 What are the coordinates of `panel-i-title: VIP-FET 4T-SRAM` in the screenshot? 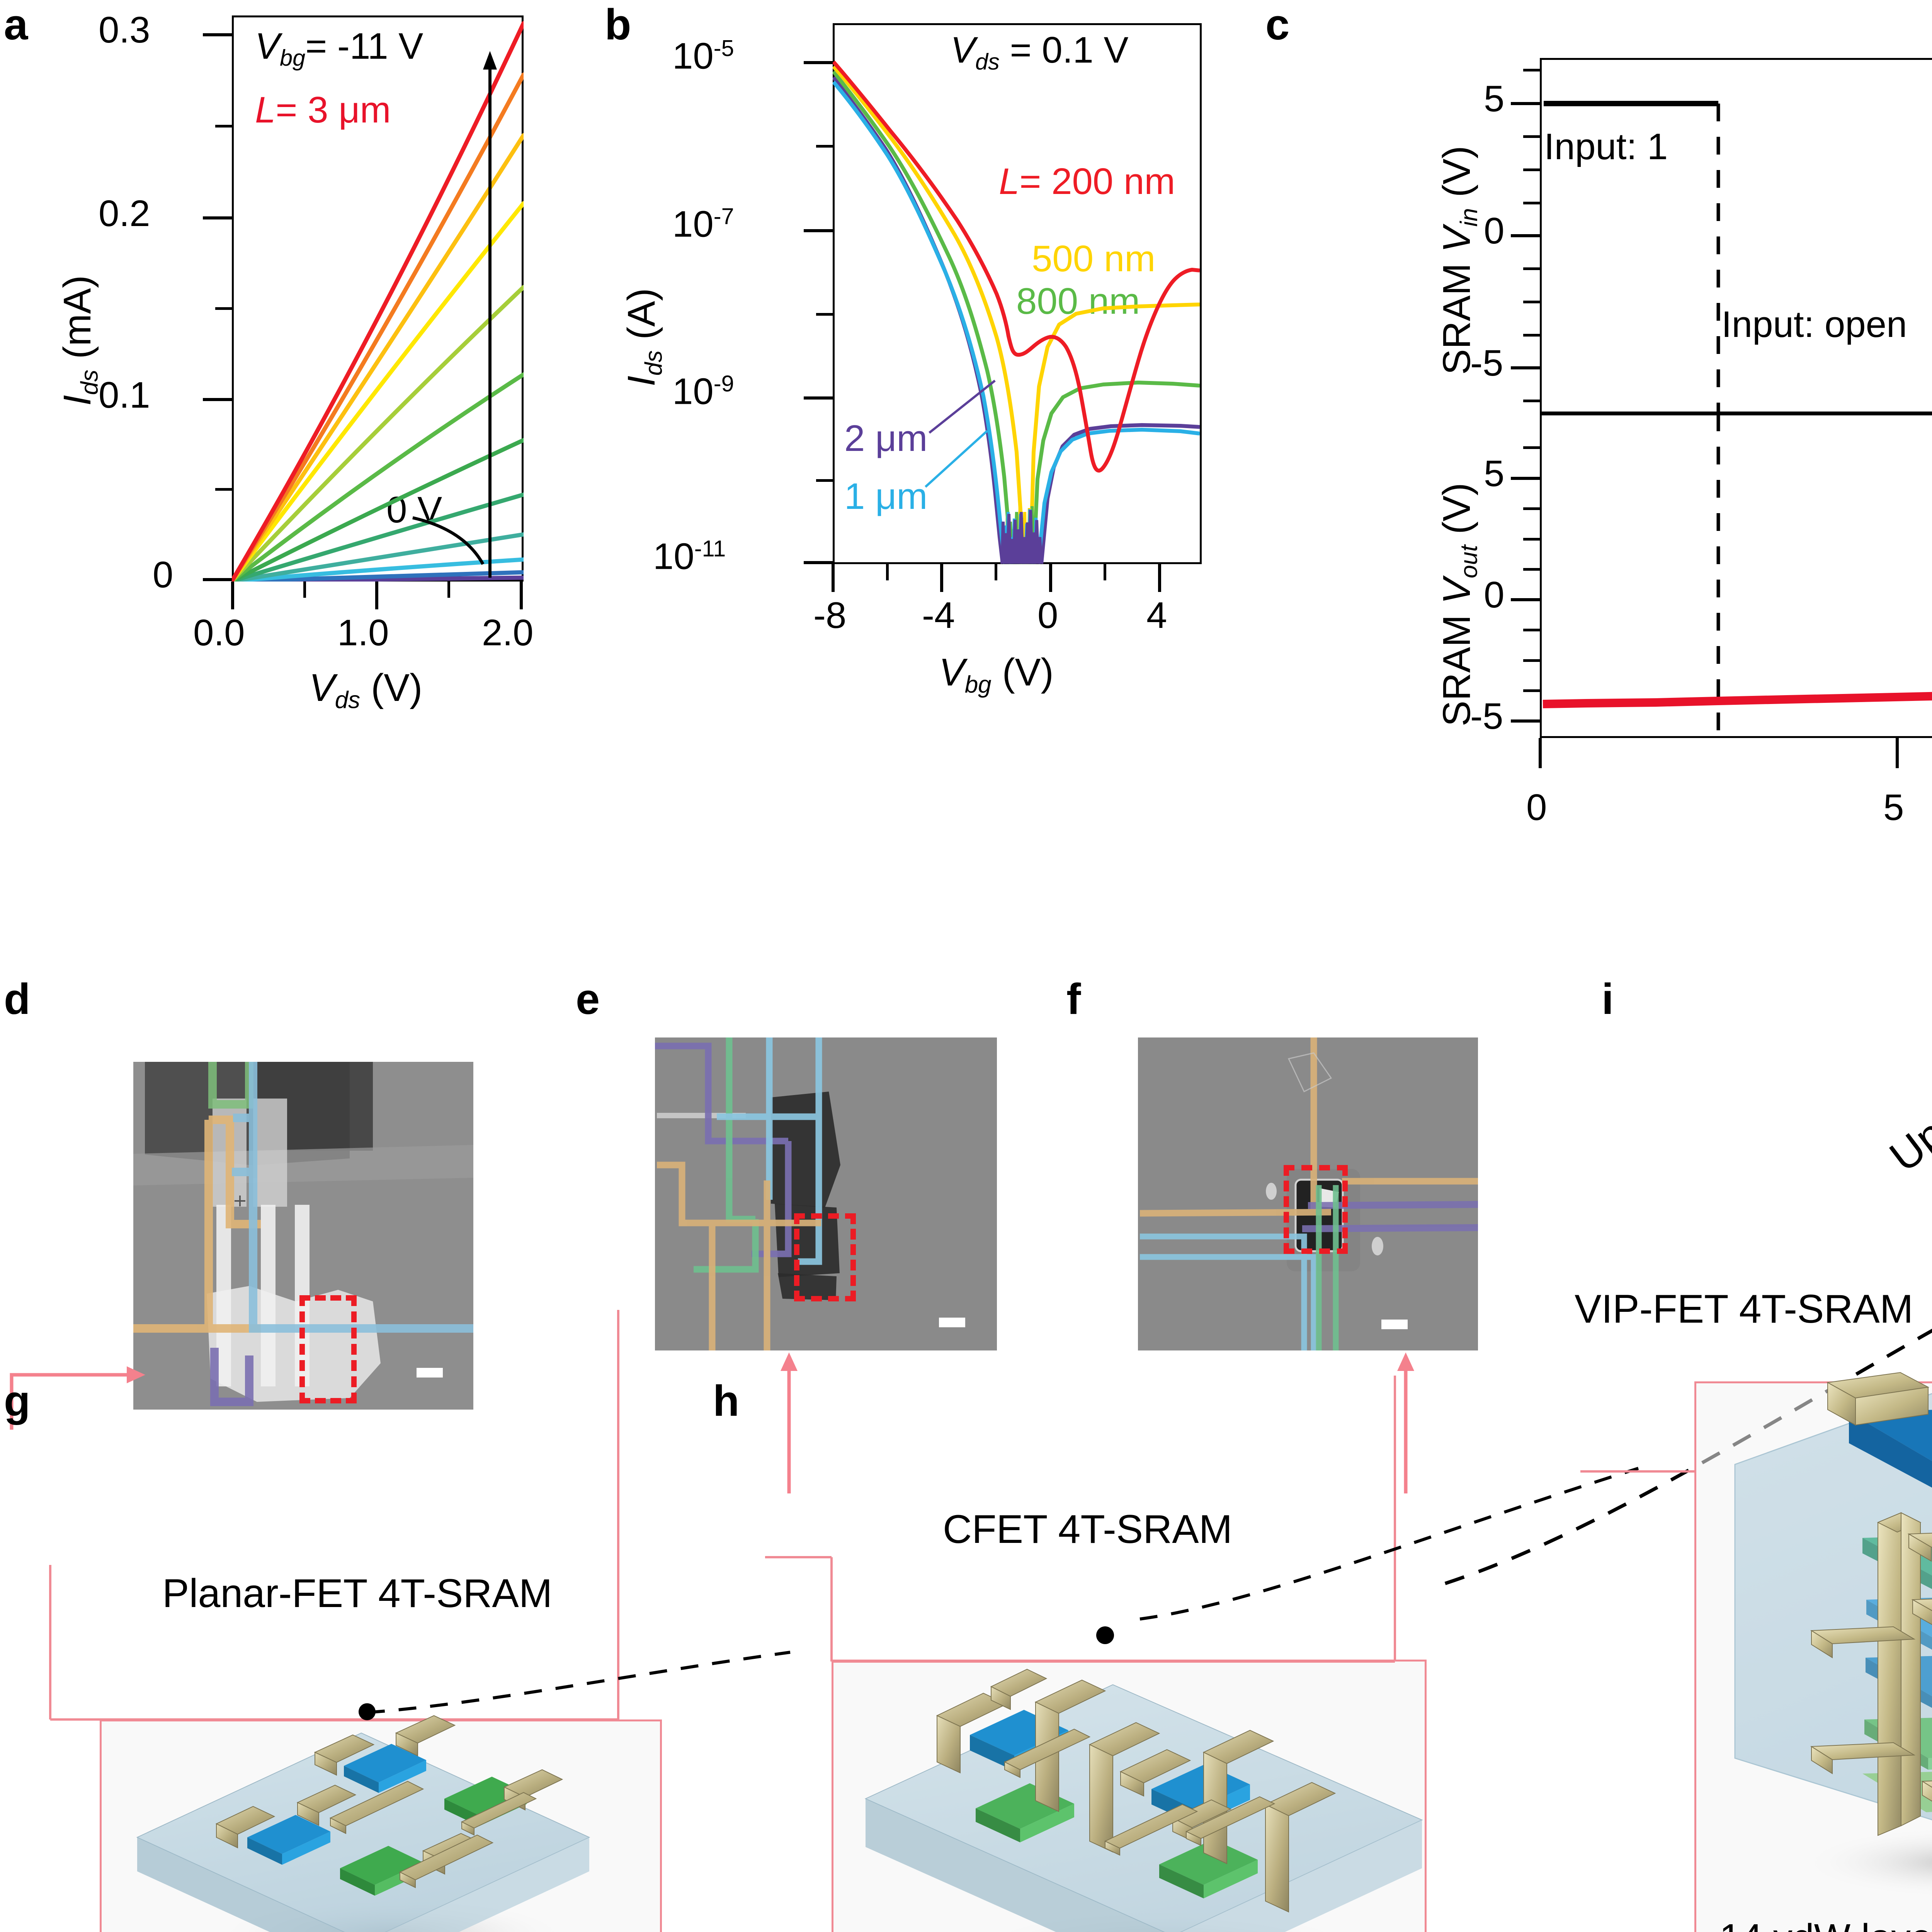 It's located at (1744, 1310).